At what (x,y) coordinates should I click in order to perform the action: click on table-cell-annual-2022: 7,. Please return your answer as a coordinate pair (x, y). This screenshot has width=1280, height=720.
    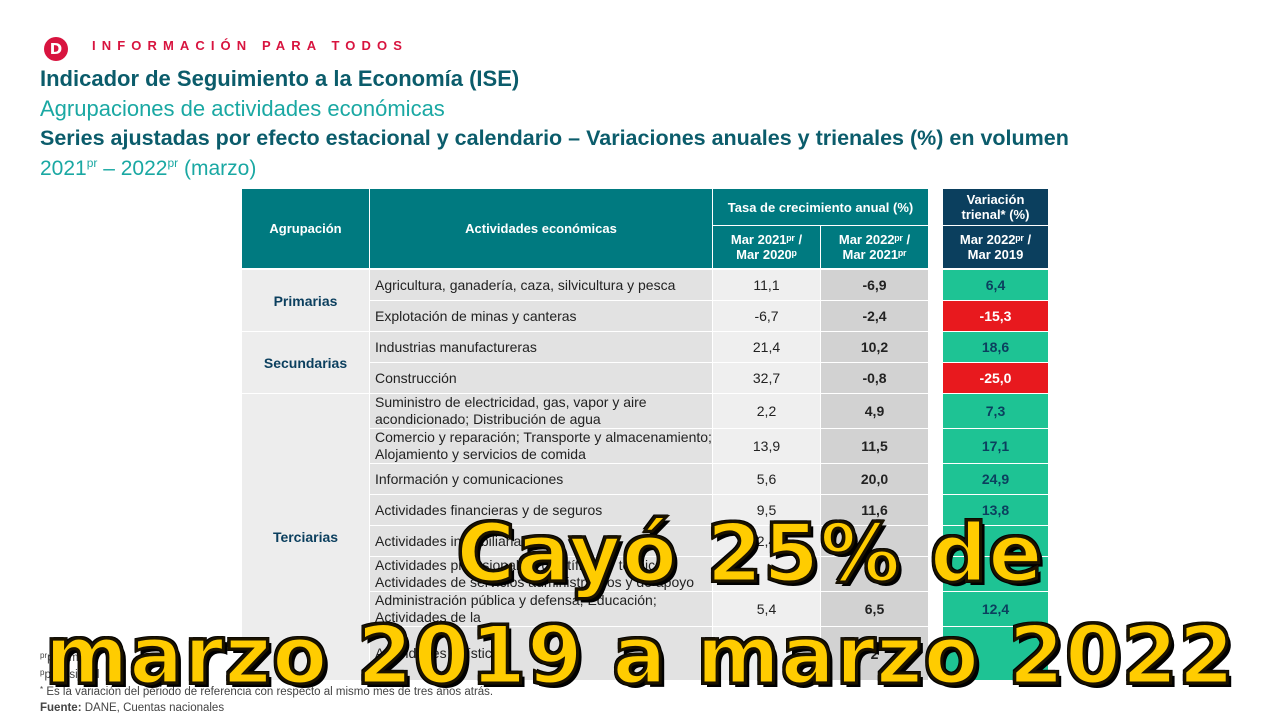
    Looking at the image, I should click on (874, 574).